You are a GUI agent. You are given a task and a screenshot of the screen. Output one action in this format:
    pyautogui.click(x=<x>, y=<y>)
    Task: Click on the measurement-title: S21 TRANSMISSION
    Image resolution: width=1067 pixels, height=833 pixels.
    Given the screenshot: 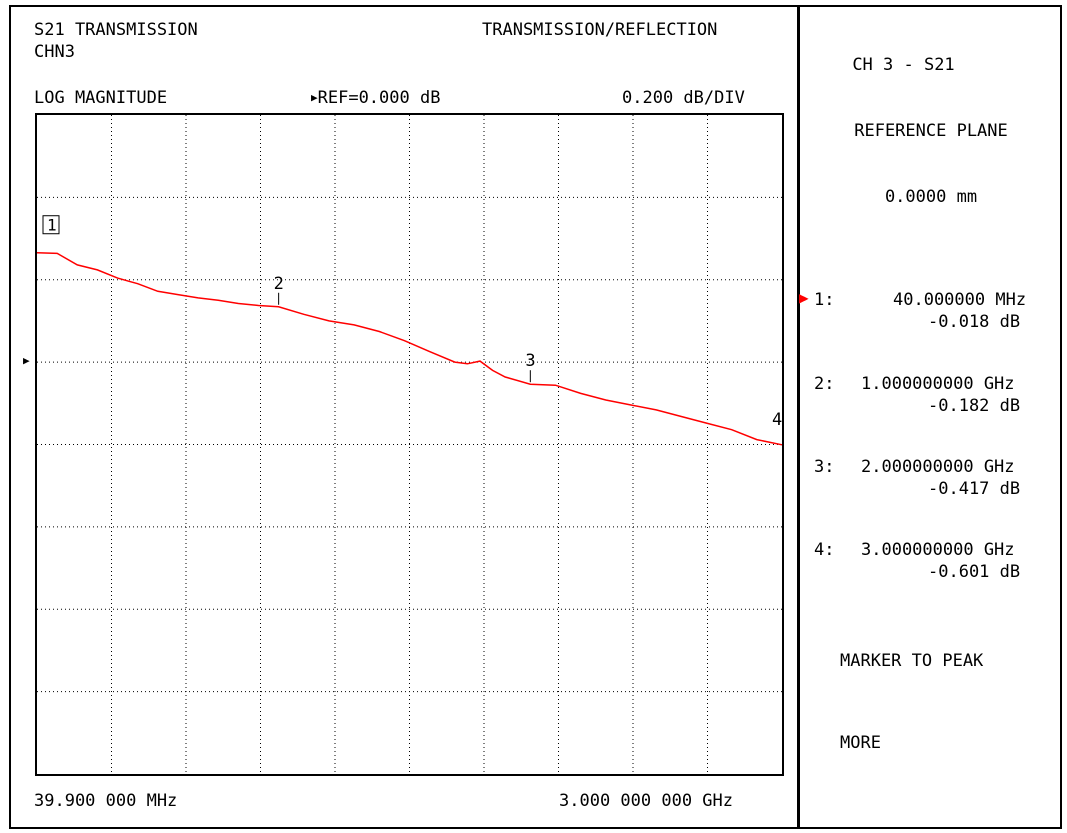 What is the action you would take?
    pyautogui.click(x=116, y=30)
    